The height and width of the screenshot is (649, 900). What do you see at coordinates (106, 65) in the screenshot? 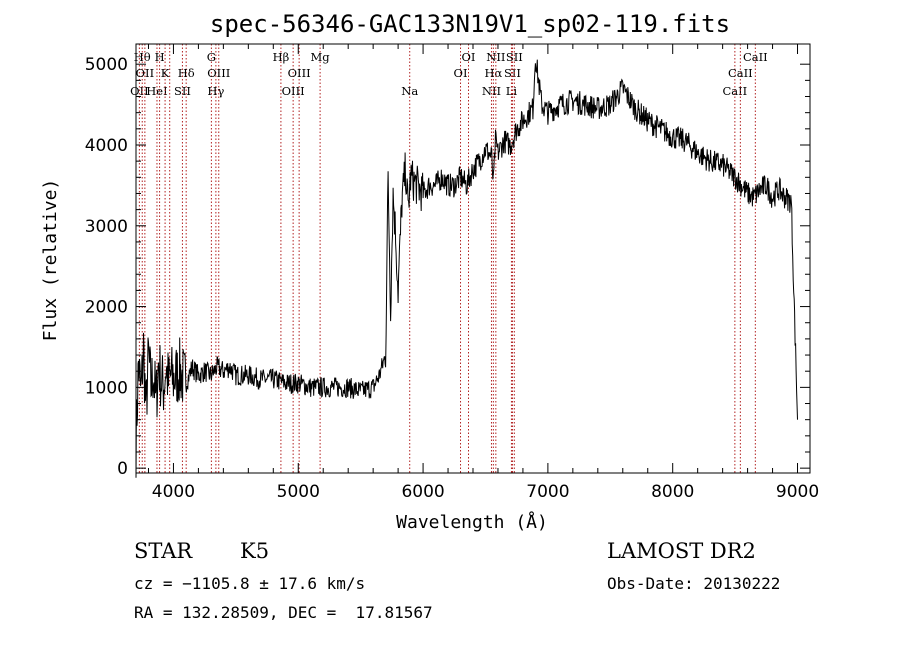
I see `y-tick-label: 5000` at bounding box center [106, 65].